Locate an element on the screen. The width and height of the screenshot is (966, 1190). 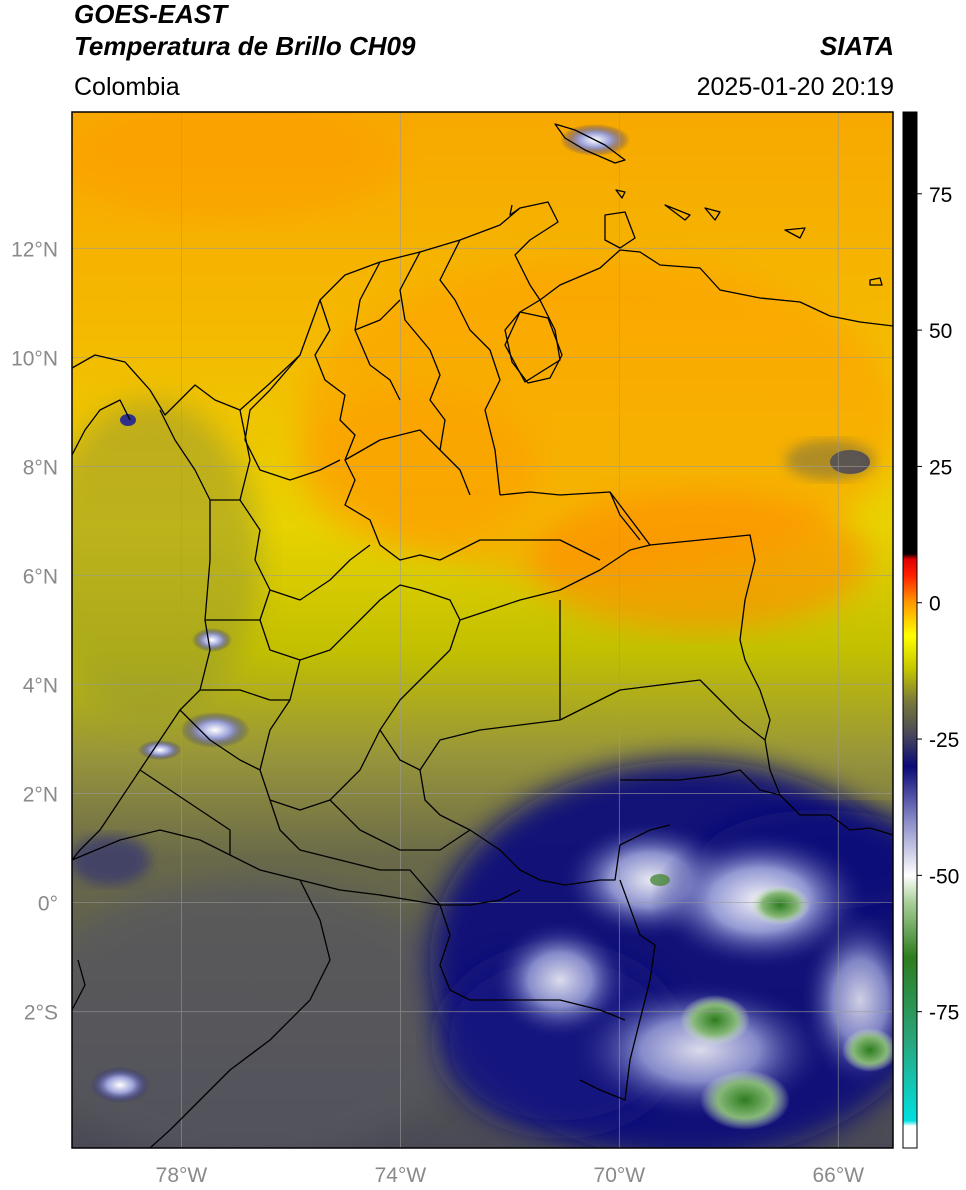
colorbar-tick-label: -25 is located at coordinates (944, 740).